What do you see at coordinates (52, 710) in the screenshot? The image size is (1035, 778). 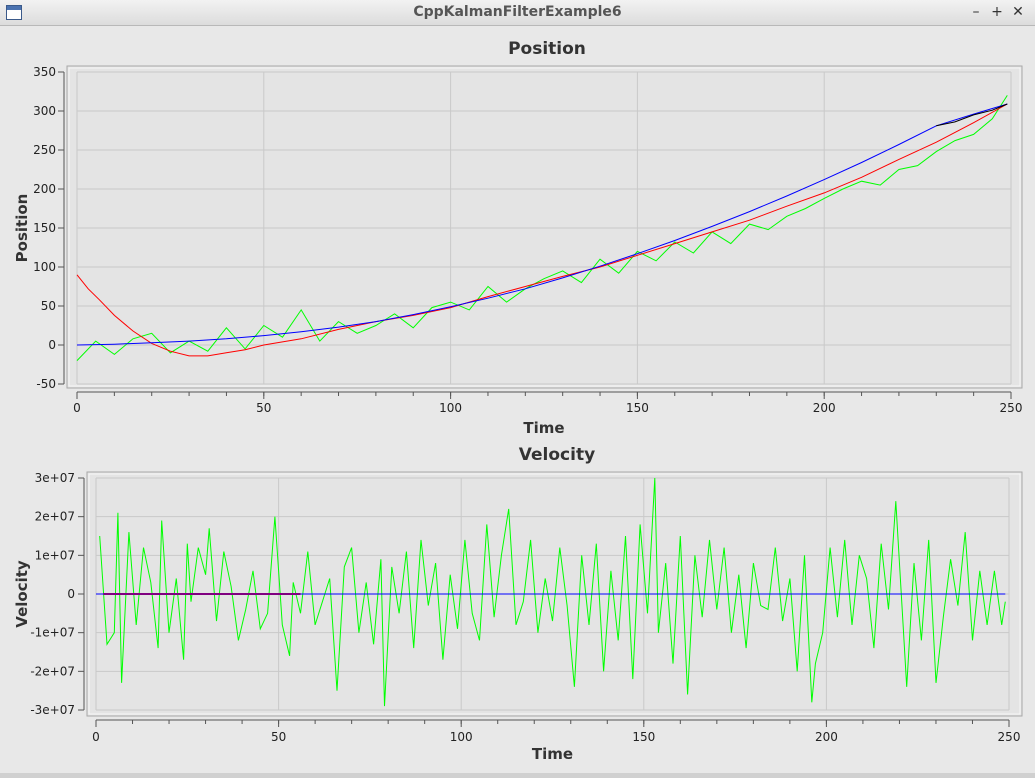 I see `velocity-y-tick-label: -3e+07` at bounding box center [52, 710].